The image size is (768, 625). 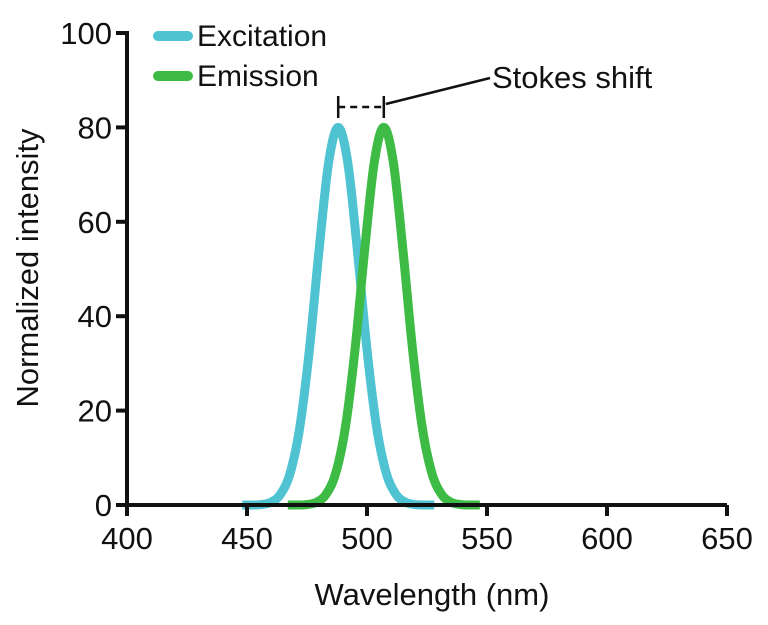 What do you see at coordinates (487, 538) in the screenshot?
I see `x-tick-label: 550` at bounding box center [487, 538].